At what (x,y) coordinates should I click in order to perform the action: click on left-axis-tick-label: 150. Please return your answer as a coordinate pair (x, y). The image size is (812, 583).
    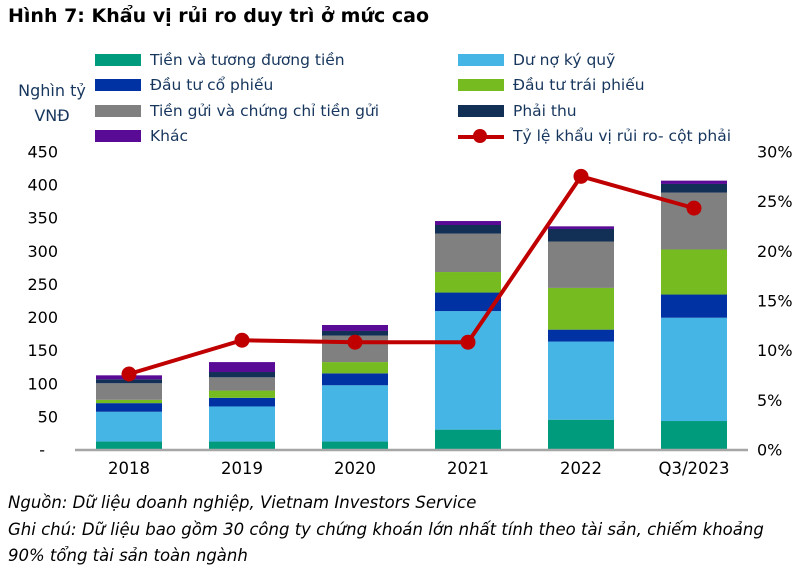
    Looking at the image, I should click on (42, 350).